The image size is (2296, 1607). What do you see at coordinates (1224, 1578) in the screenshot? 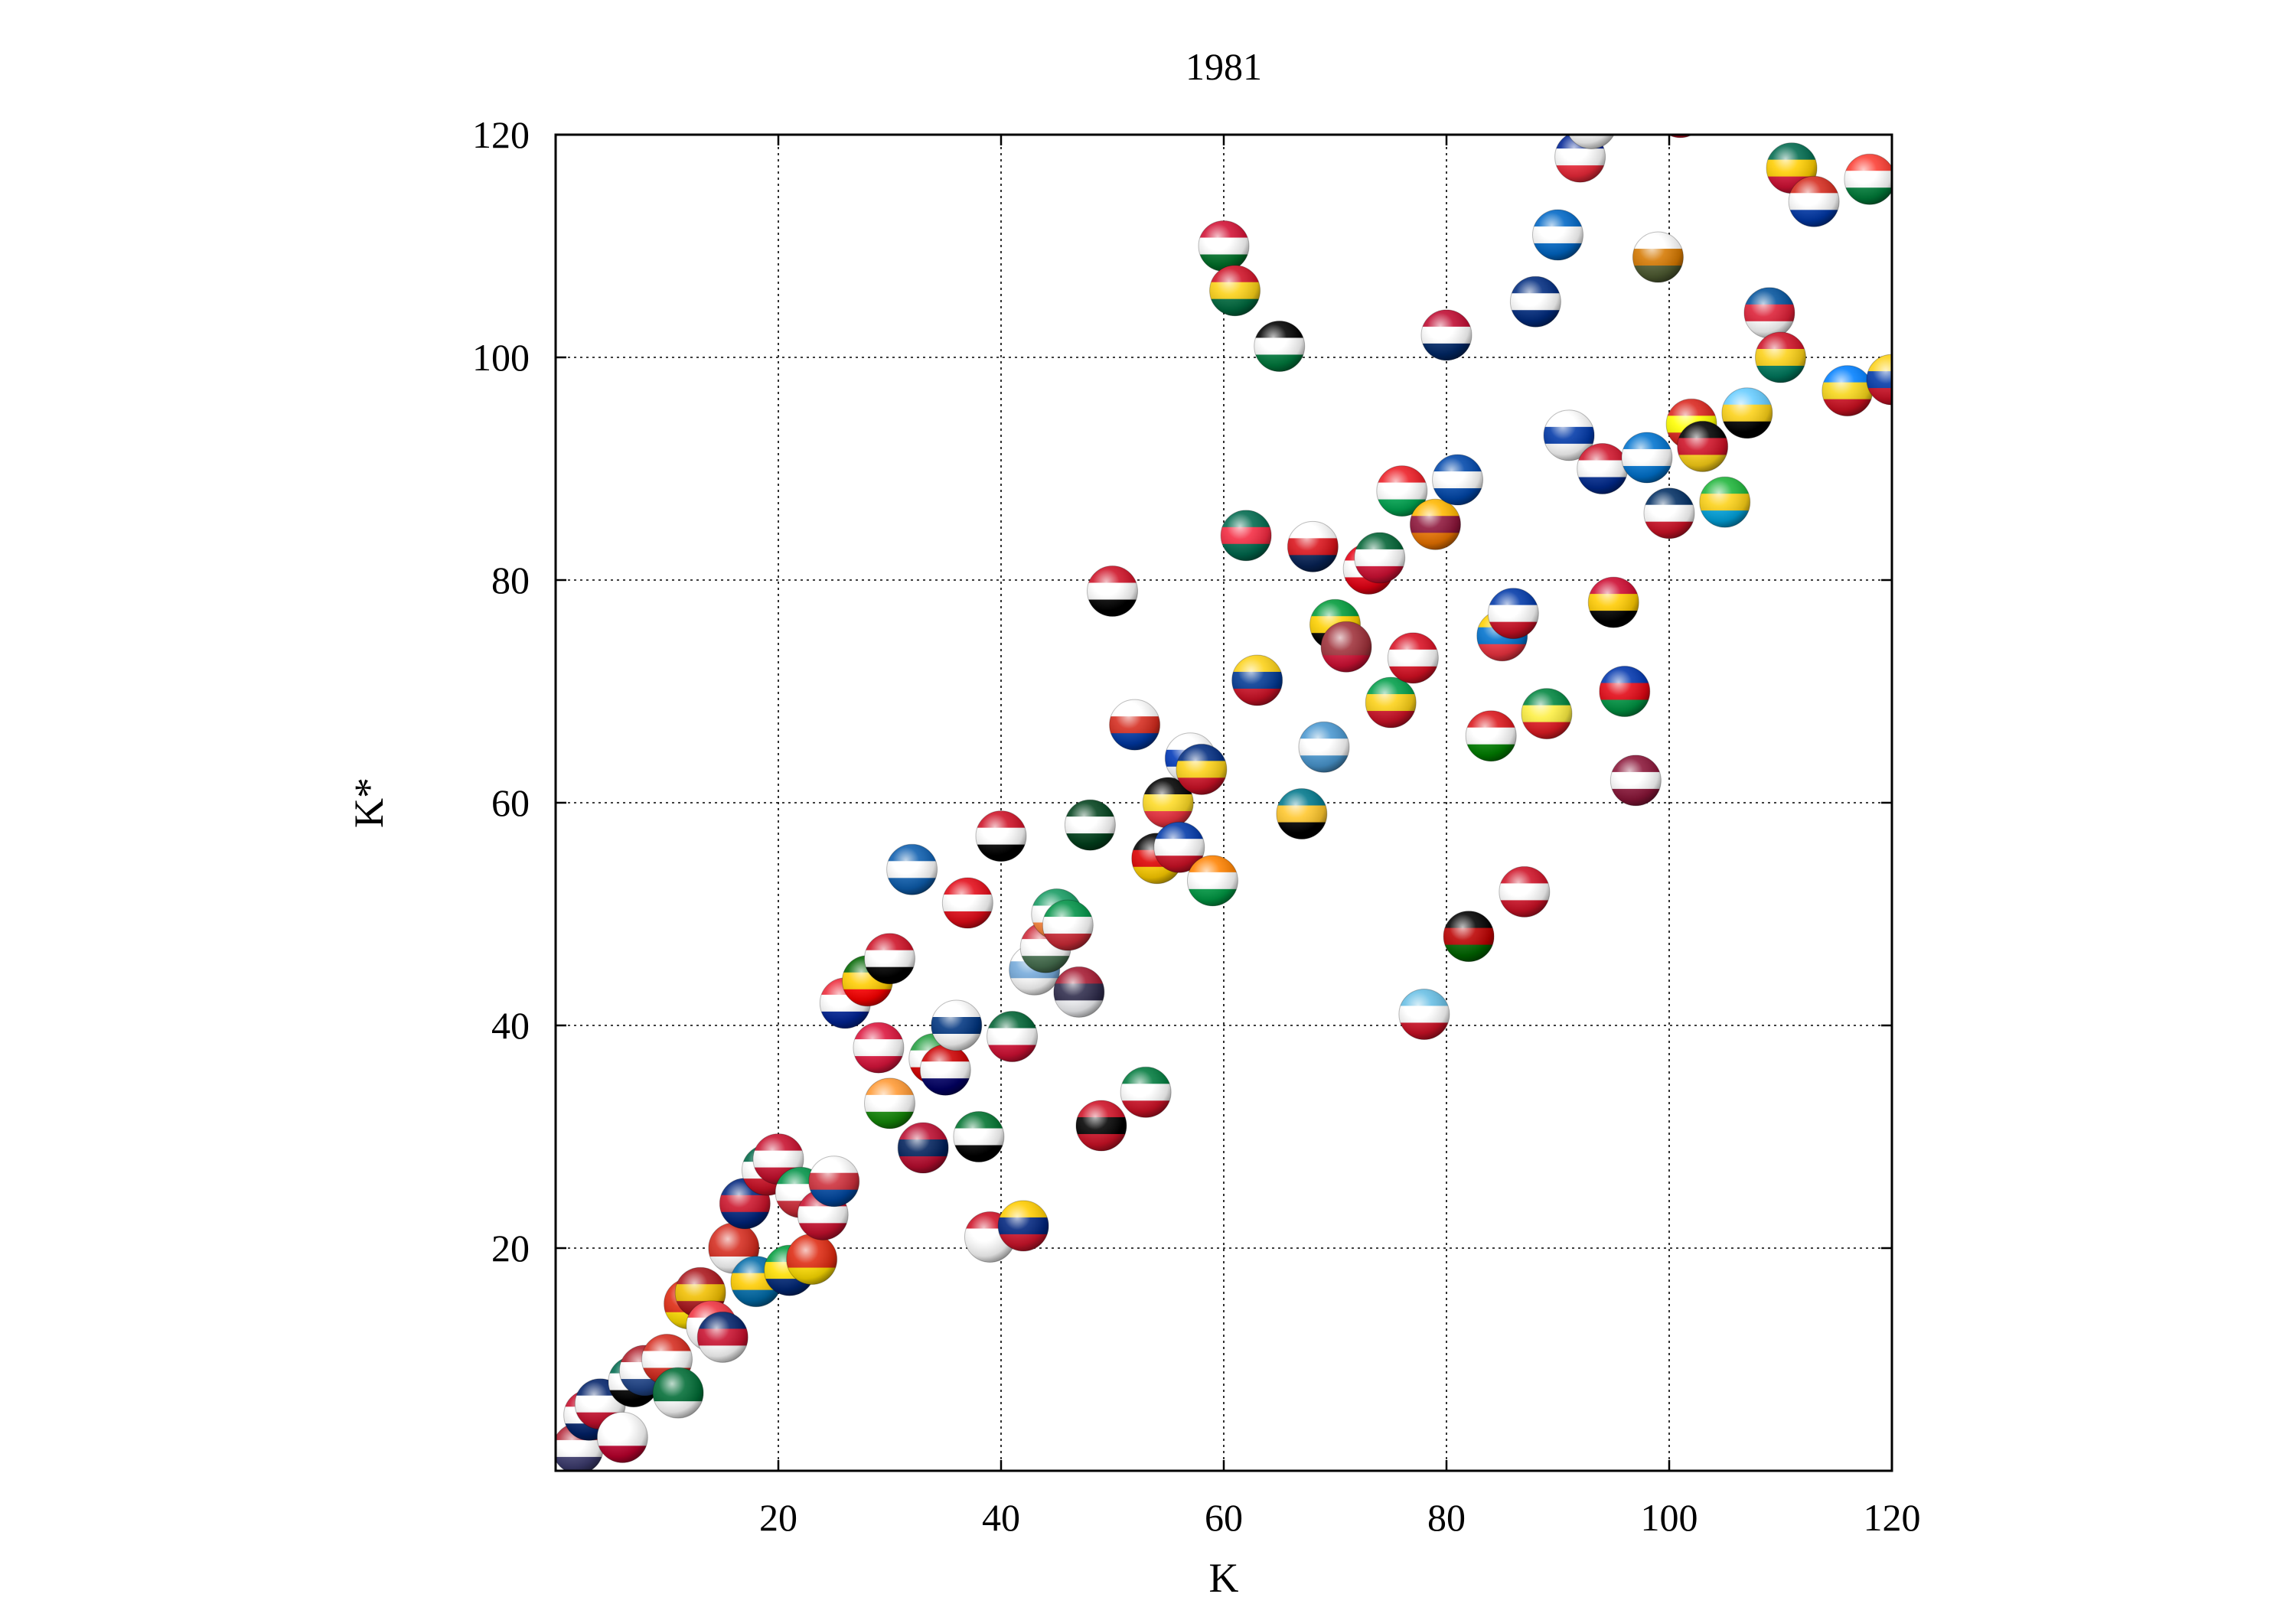
I see `x-axis-label: K` at bounding box center [1224, 1578].